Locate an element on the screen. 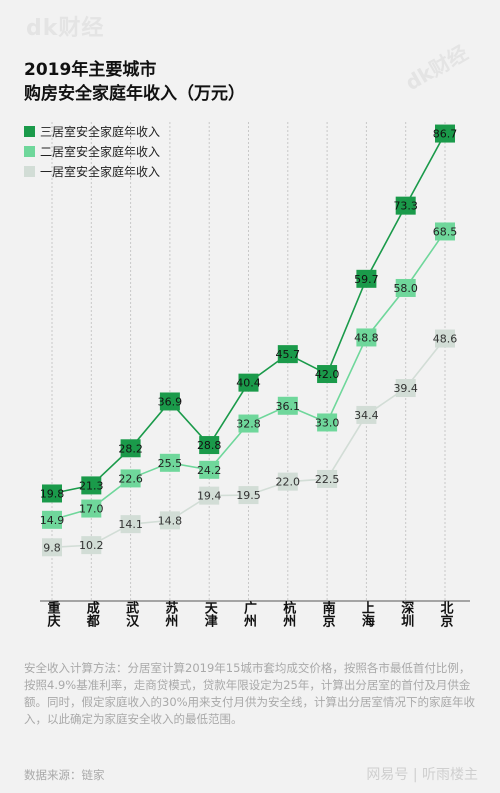 The height and width of the screenshot is (793, 500). data-label: 25.5 is located at coordinates (170, 463).